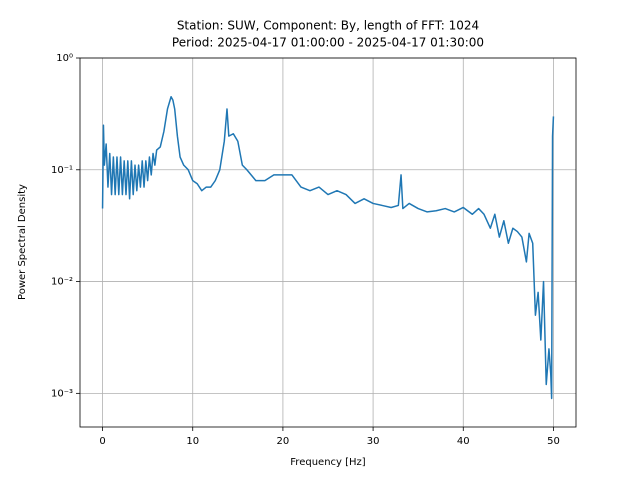  What do you see at coordinates (62, 170) in the screenshot?
I see `y-tick-label: 10⁻¹` at bounding box center [62, 170].